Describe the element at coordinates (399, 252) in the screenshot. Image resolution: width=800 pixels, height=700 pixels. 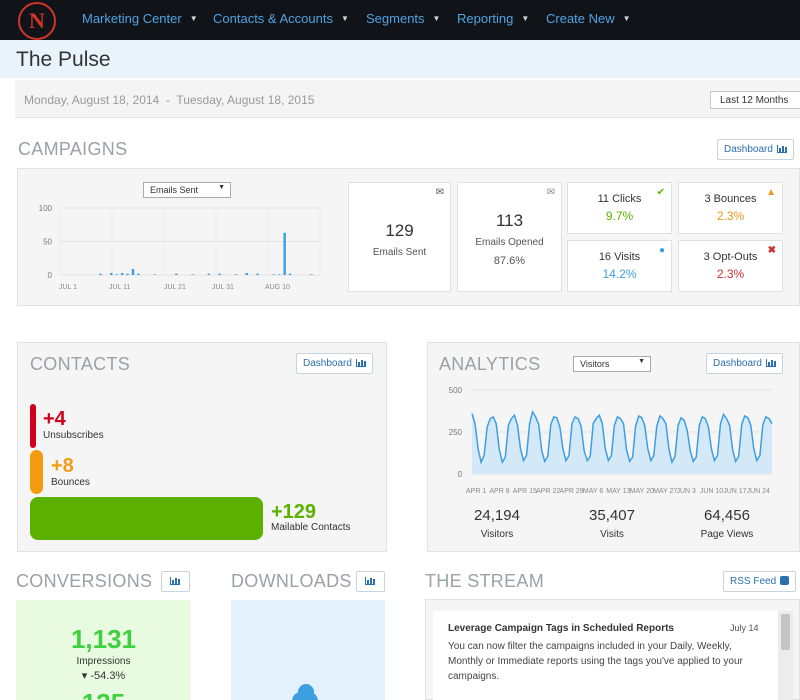
I see `emails-sent-label: Emails Sent` at that location.